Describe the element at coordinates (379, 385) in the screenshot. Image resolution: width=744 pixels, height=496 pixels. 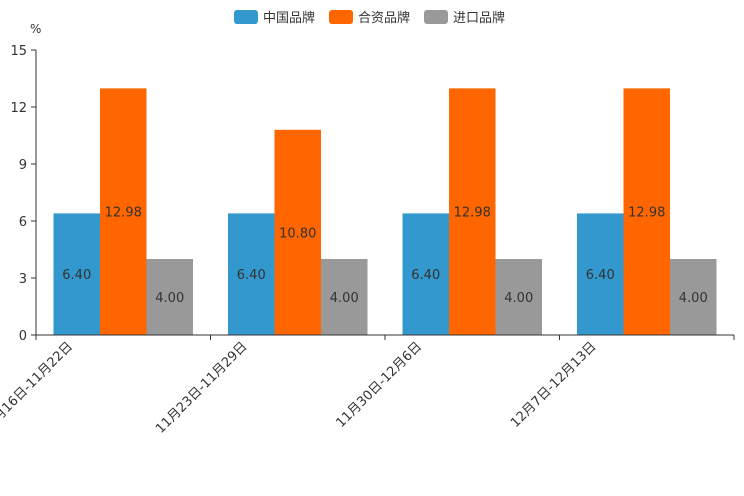
I see `x-tick-label: 11月30日-12月6日` at that location.